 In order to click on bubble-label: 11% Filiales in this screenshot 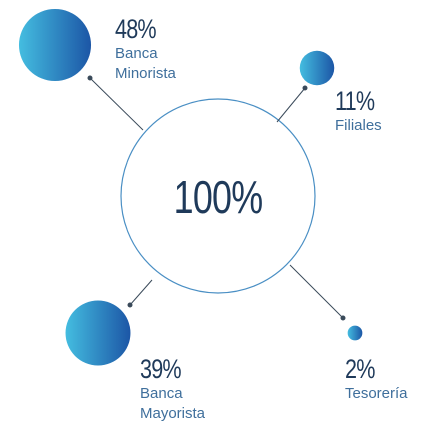, I will do `click(380, 111)`.